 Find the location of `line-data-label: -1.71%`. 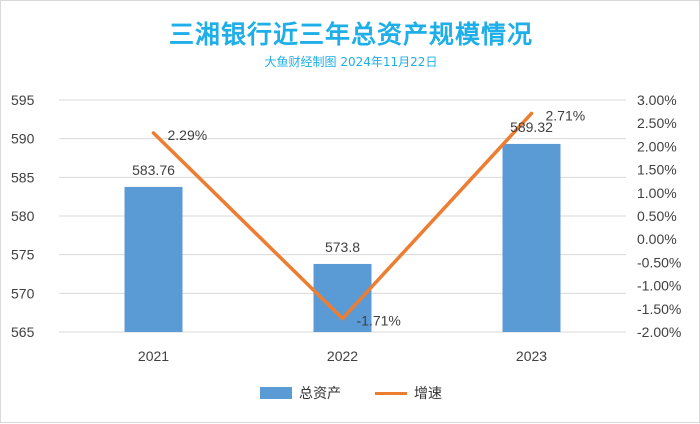

line-data-label: -1.71% is located at coordinates (379, 321).